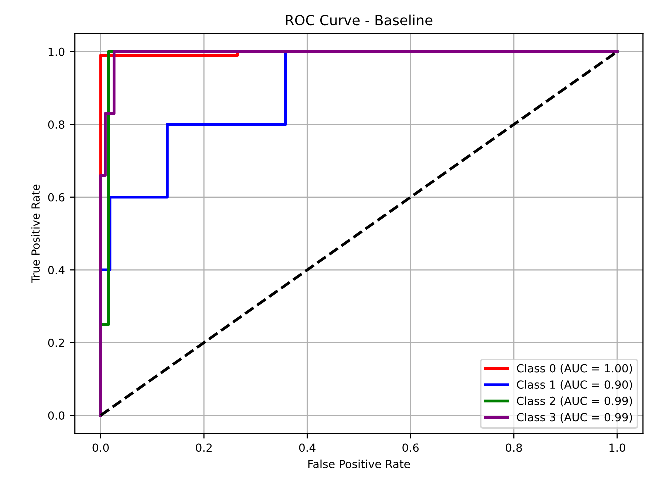 The height and width of the screenshot is (482, 653). I want to click on y-tick-label: 0.2, so click(56, 343).